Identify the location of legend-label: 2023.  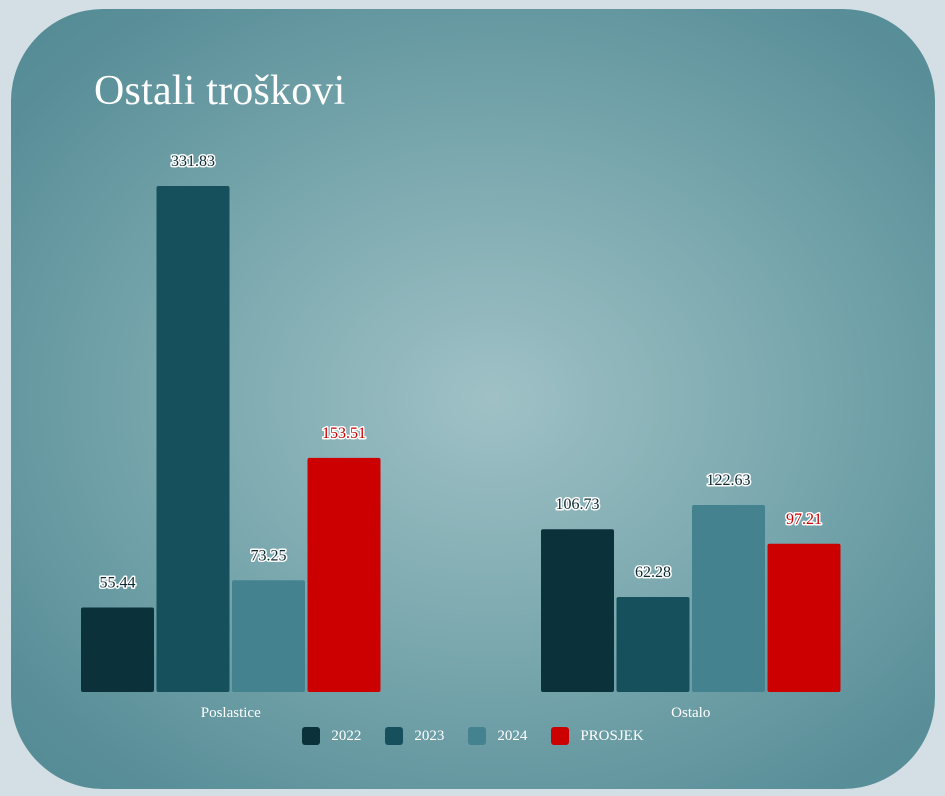
(429, 735).